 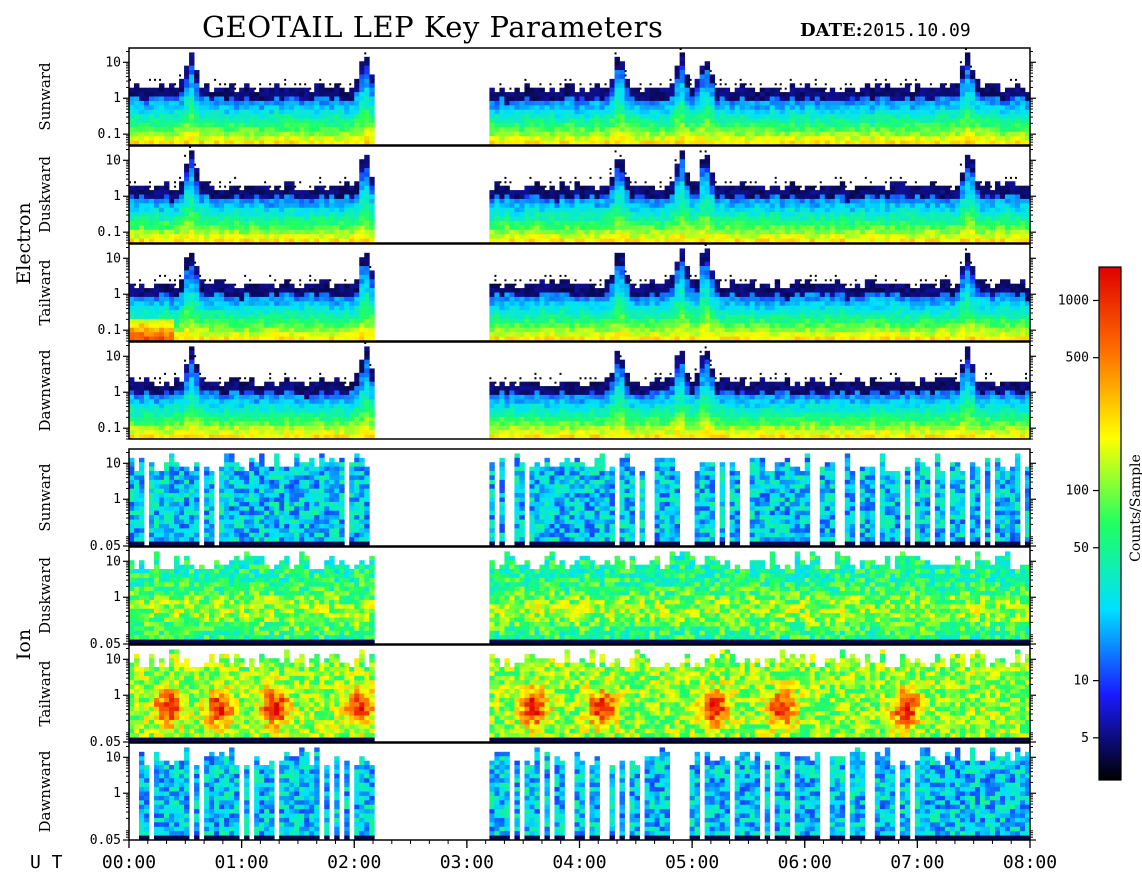 I want to click on panel-ion-sunward: 10 1 0.05 Sunward, so click(x=536, y=501).